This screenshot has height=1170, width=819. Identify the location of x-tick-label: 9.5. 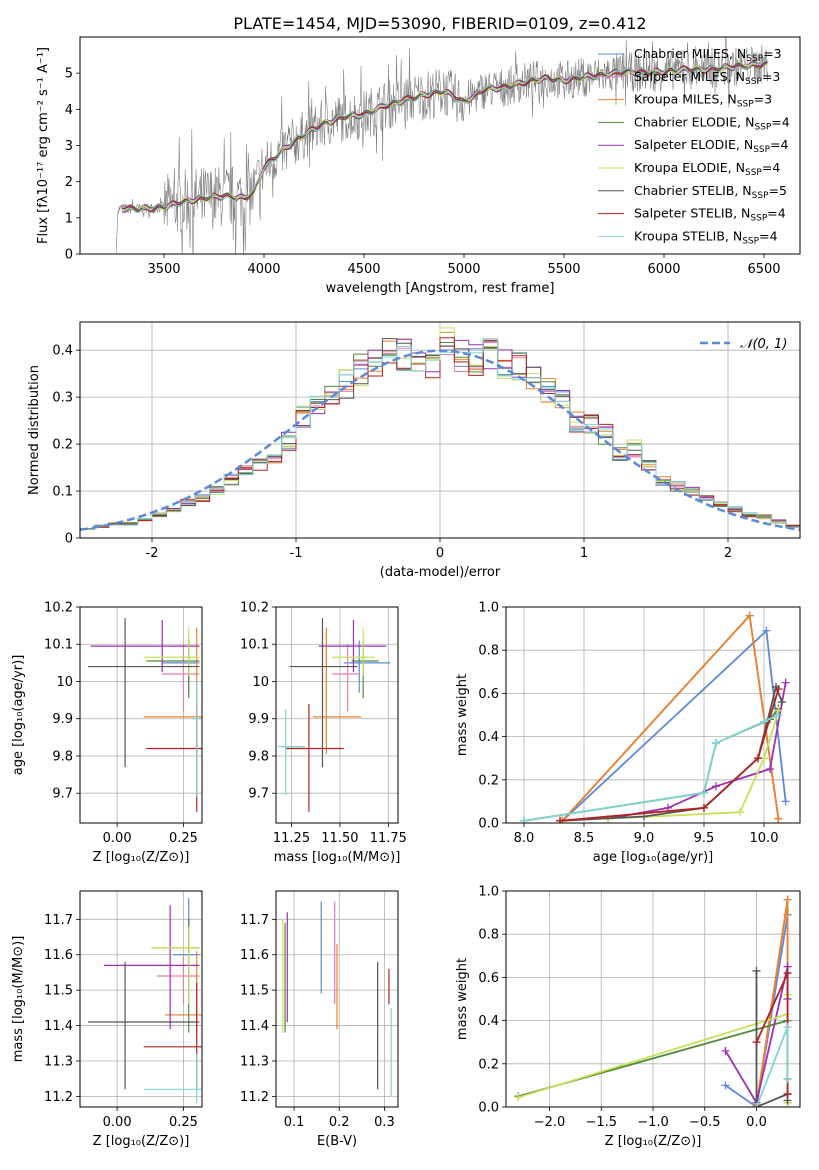
(704, 838).